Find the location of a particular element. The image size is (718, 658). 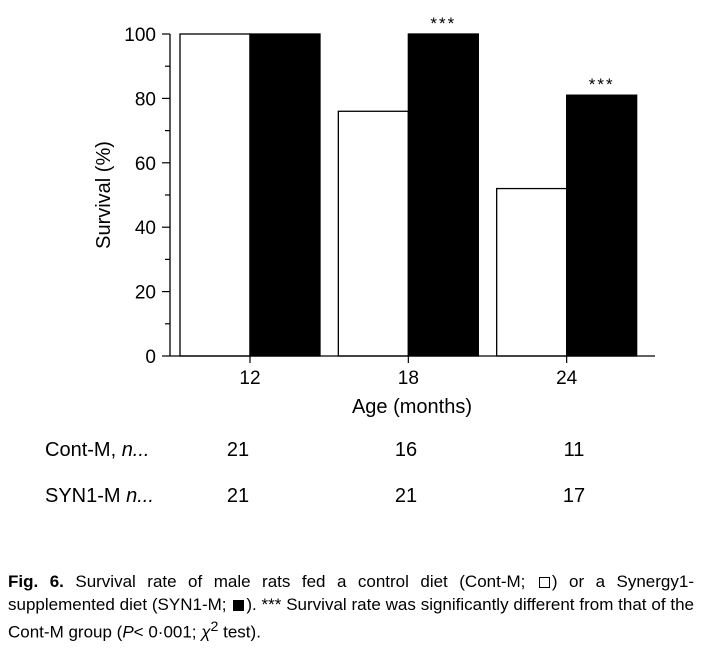

x-tick-label: 12 is located at coordinates (249, 378).